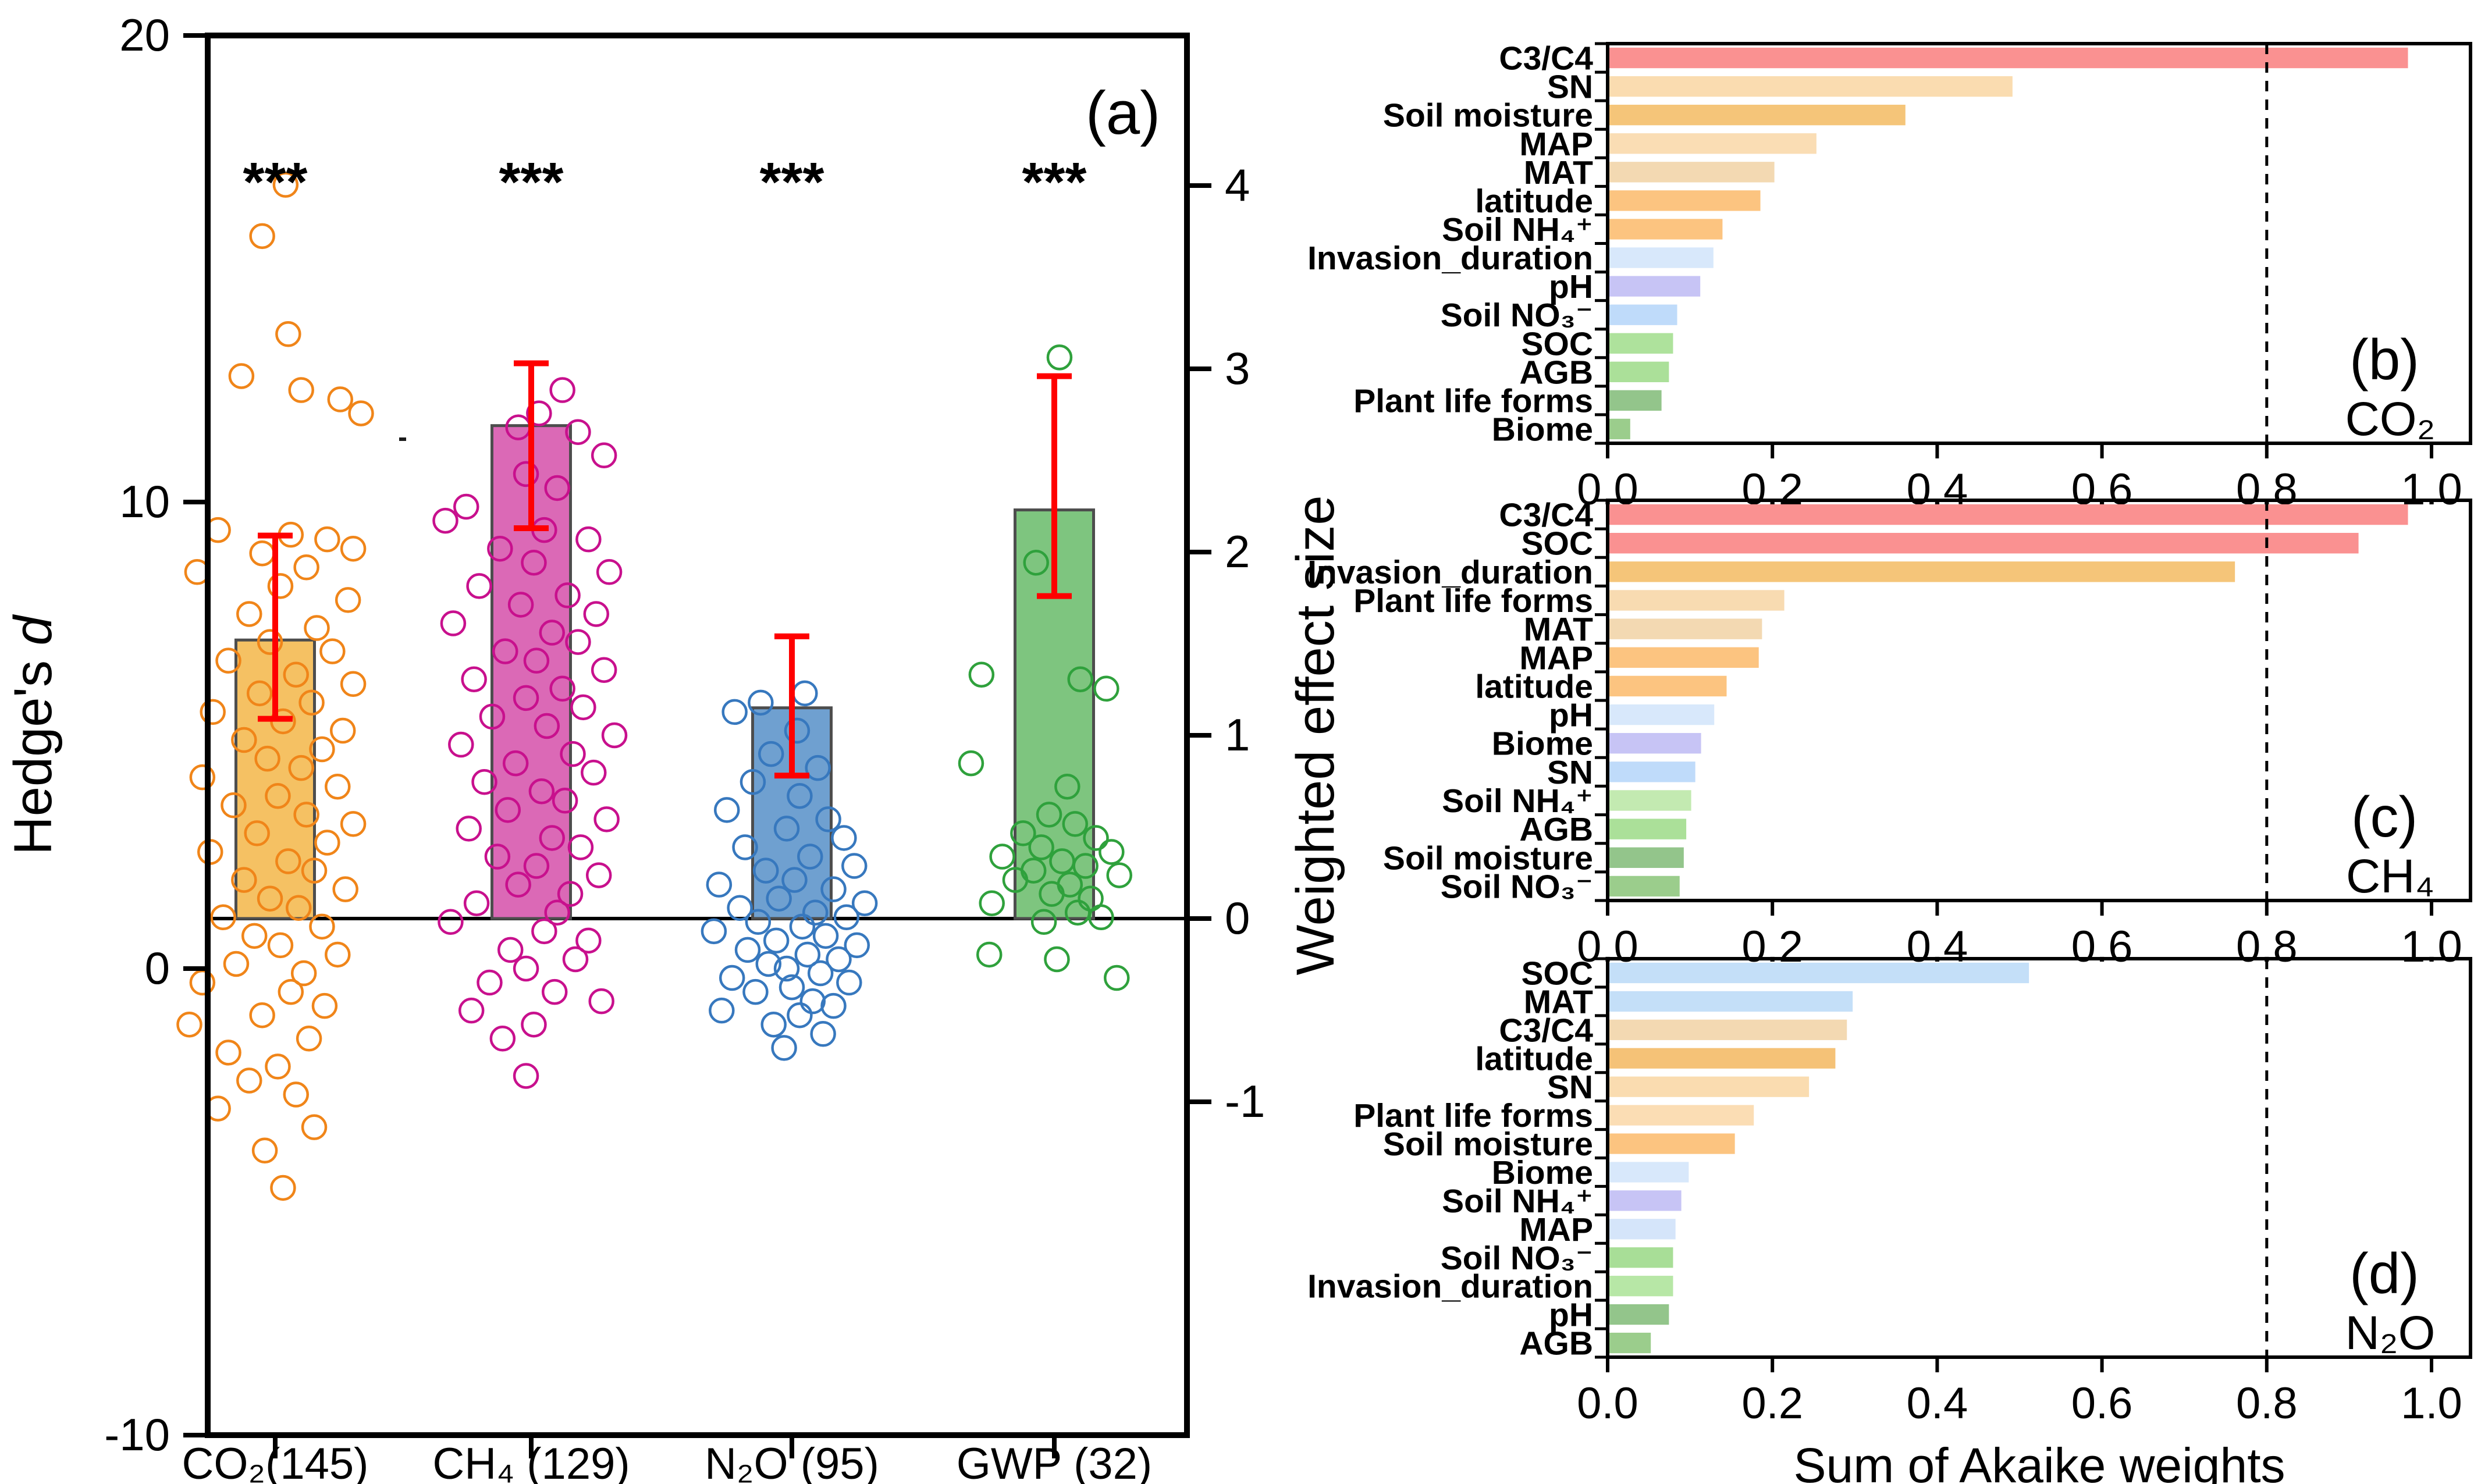 The height and width of the screenshot is (1484, 2474). What do you see at coordinates (1315, 735) in the screenshot?
I see `y-axis-title-right: Weighted effect size` at bounding box center [1315, 735].